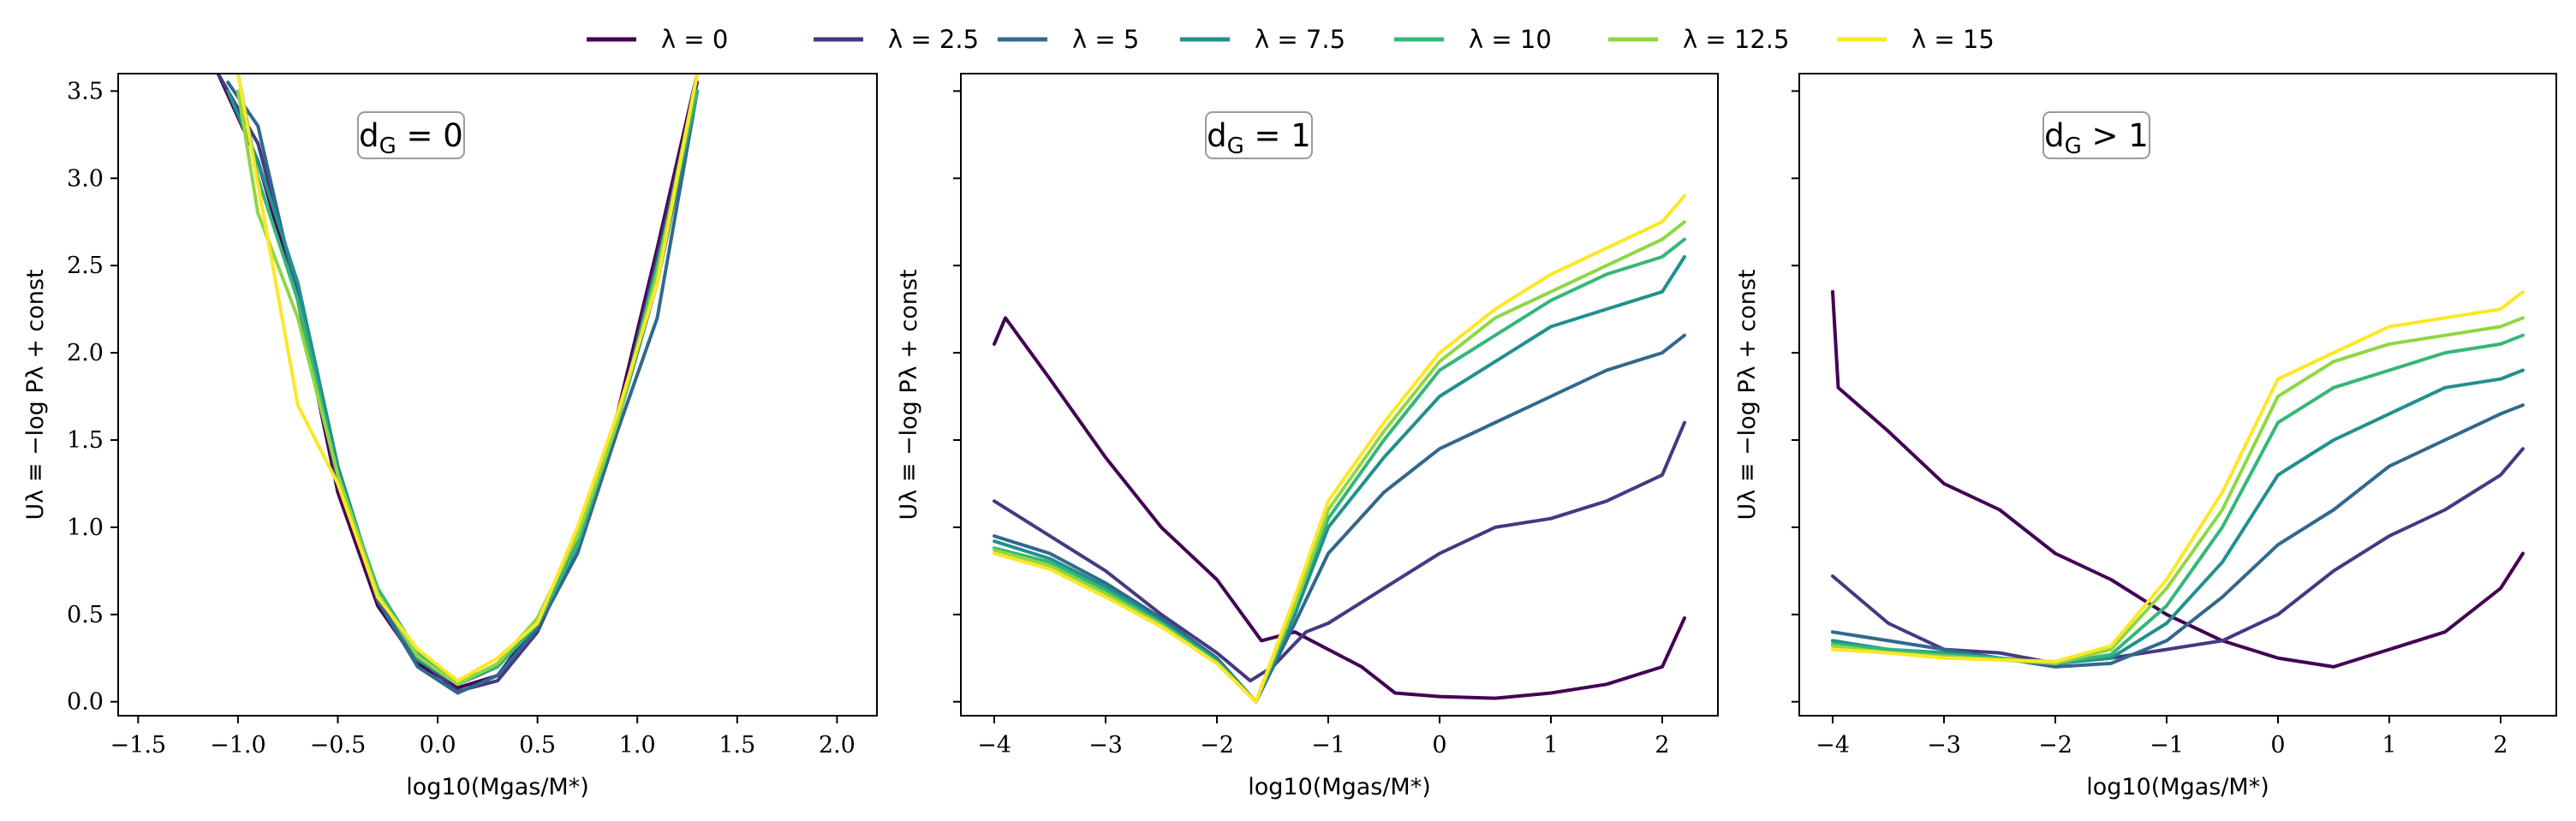 This screenshot has height=821, width=2576. Describe the element at coordinates (637, 745) in the screenshot. I see `x-tick-label: 1.0` at that location.